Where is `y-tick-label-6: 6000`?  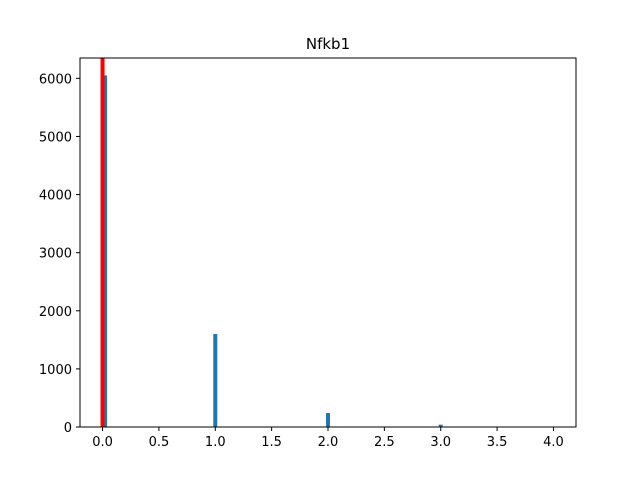 y-tick-label-6: 6000 is located at coordinates (55, 79).